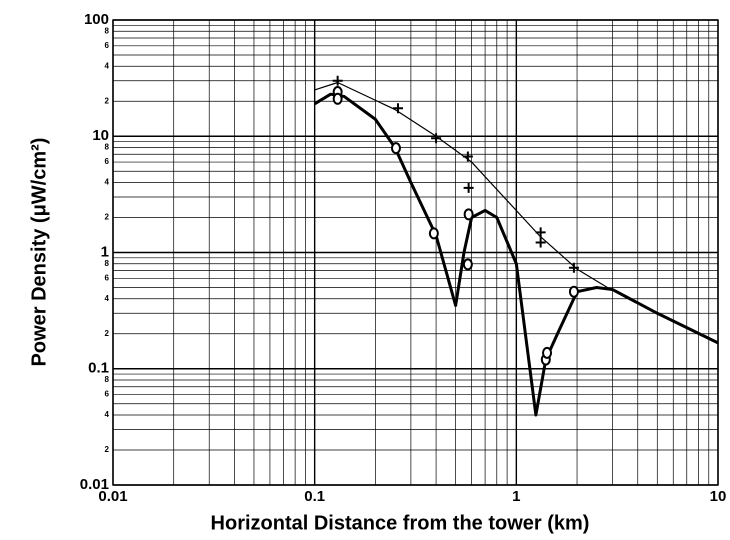  I want to click on y-axis-label: Power Density (μW/cm²), so click(39, 252).